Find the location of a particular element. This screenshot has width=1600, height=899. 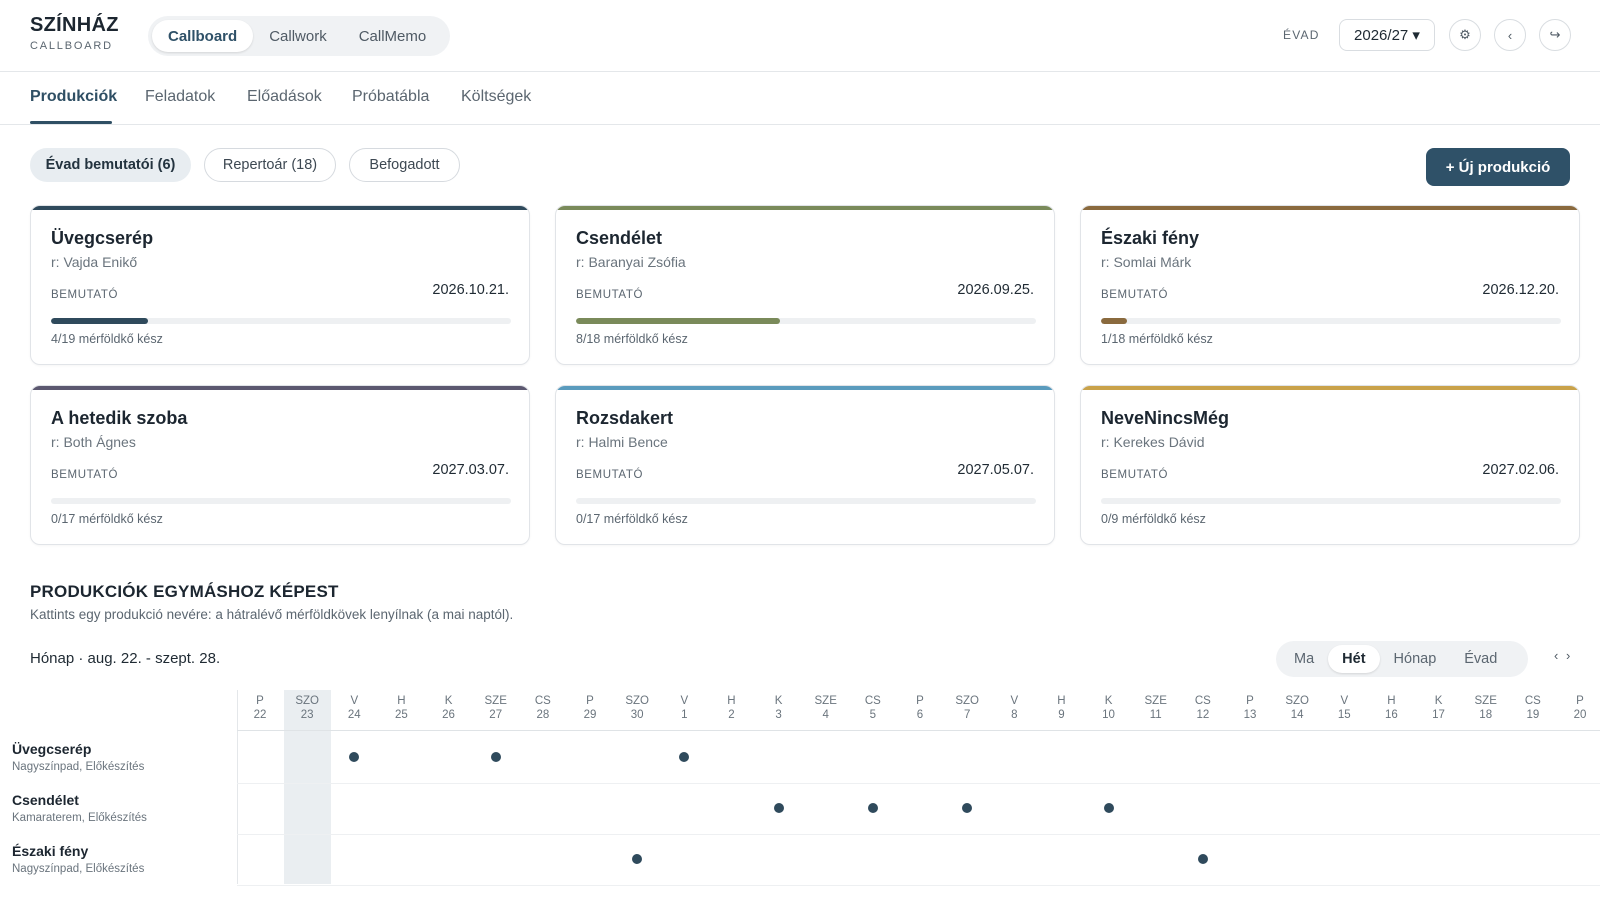

card-premiere-date: 2026.09.25. is located at coordinates (995, 290).